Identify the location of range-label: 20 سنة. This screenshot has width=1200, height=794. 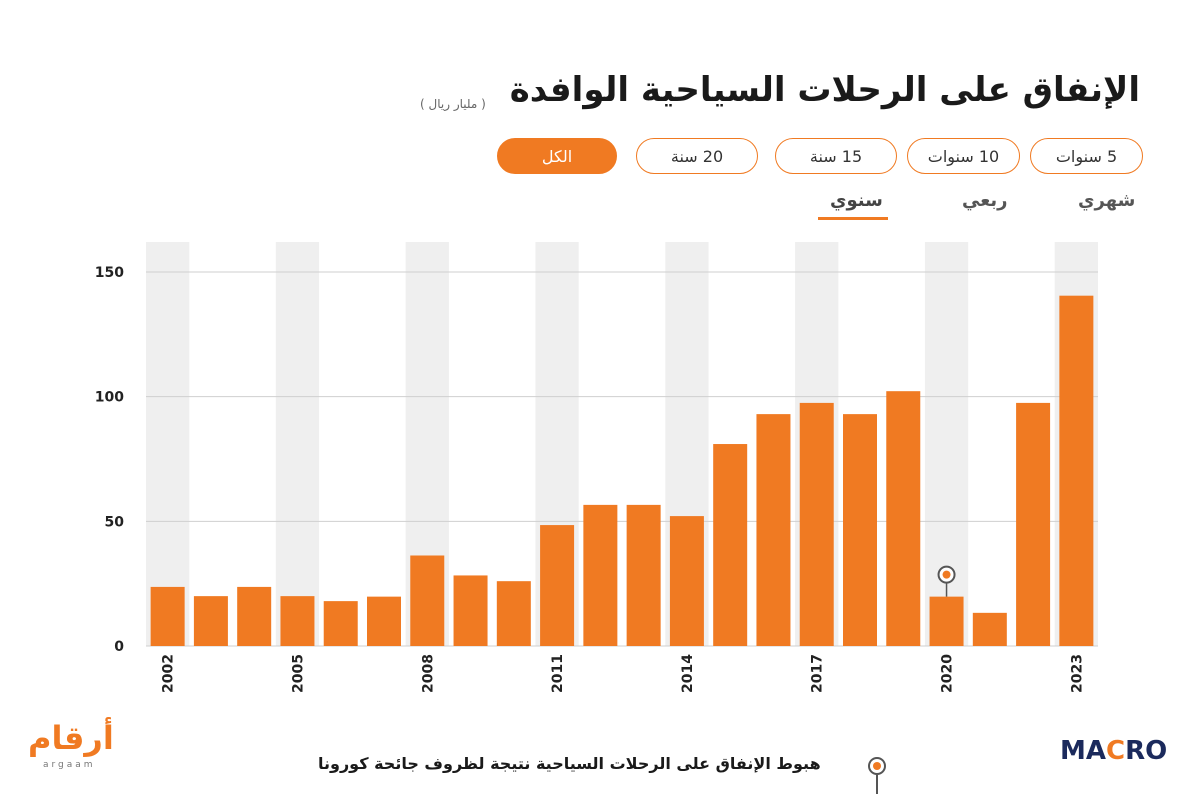
(697, 156).